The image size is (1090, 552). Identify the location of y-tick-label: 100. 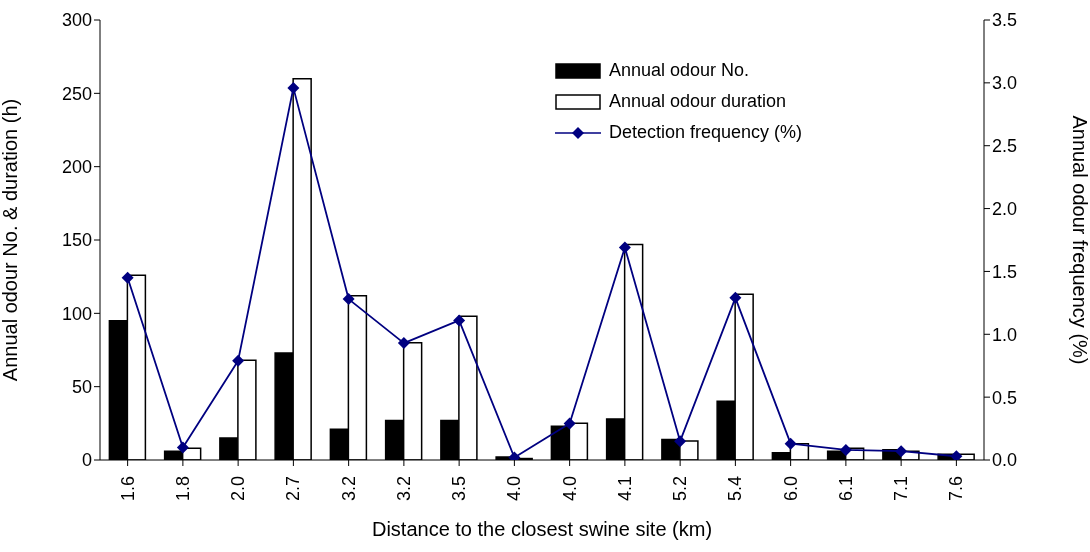
(76, 313).